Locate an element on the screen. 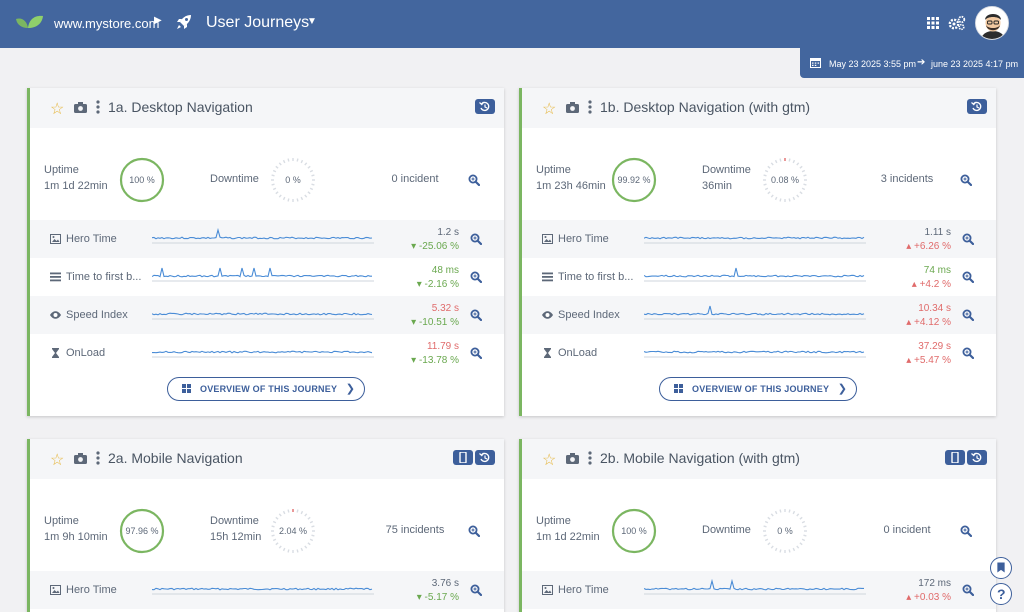  card-title: 1b. Desktop Navigation (with gtm) is located at coordinates (705, 107).